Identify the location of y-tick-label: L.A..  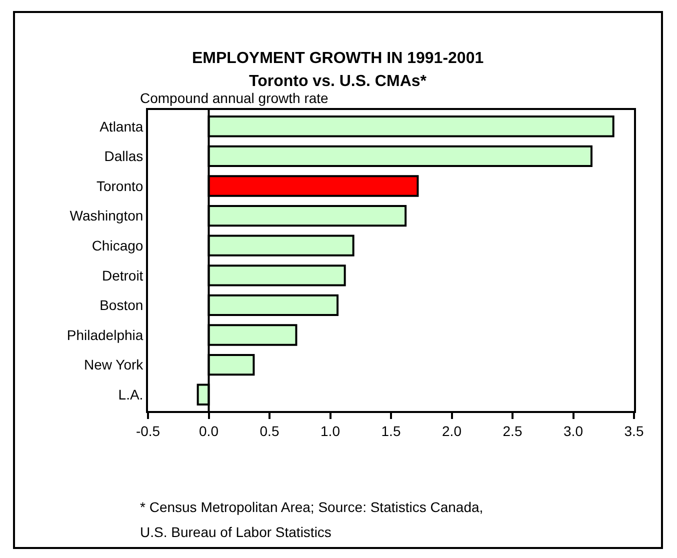
(131, 394).